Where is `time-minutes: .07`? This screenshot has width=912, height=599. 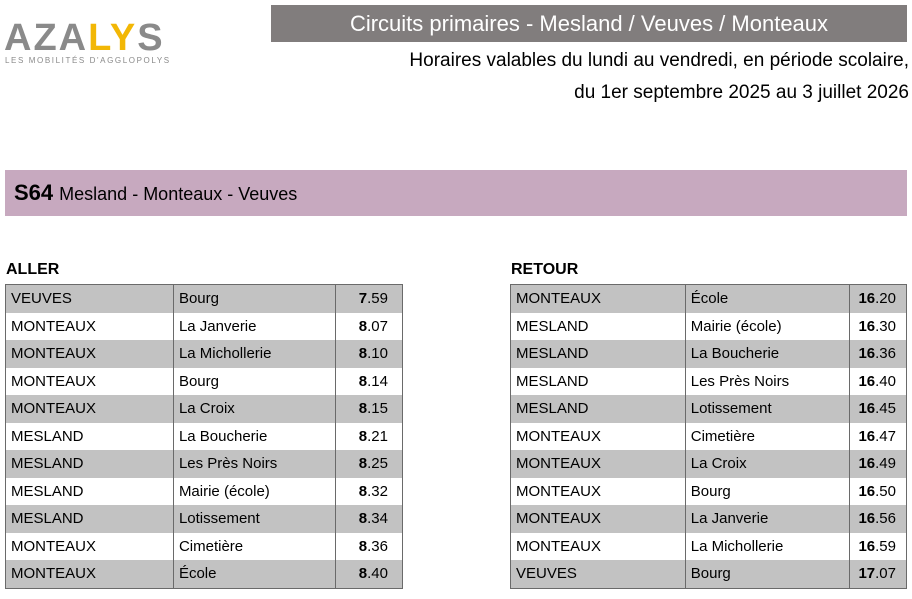 time-minutes: .07 is located at coordinates (377, 326).